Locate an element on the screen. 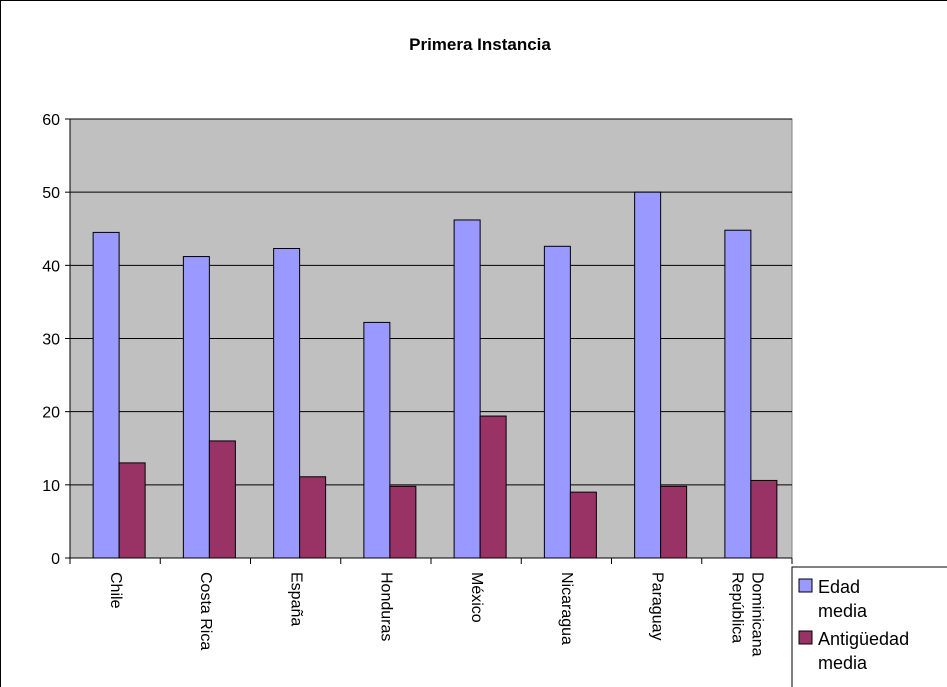  x-tick-label: México is located at coordinates (476, 597).